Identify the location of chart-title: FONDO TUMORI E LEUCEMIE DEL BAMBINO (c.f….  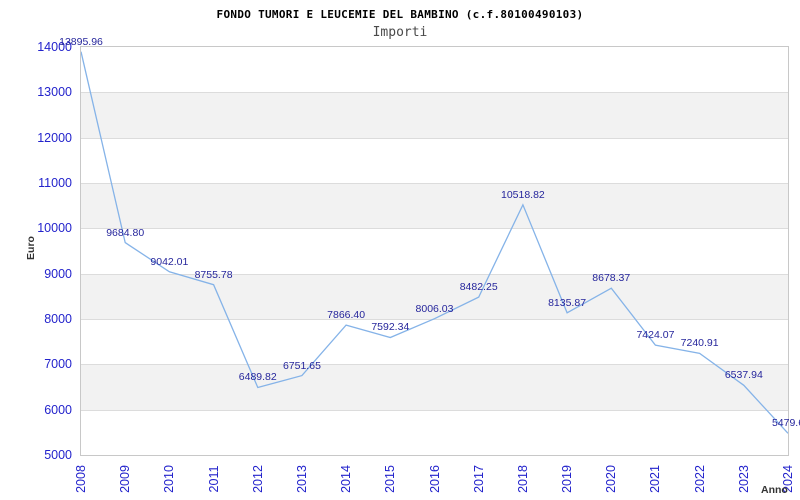
(400, 14).